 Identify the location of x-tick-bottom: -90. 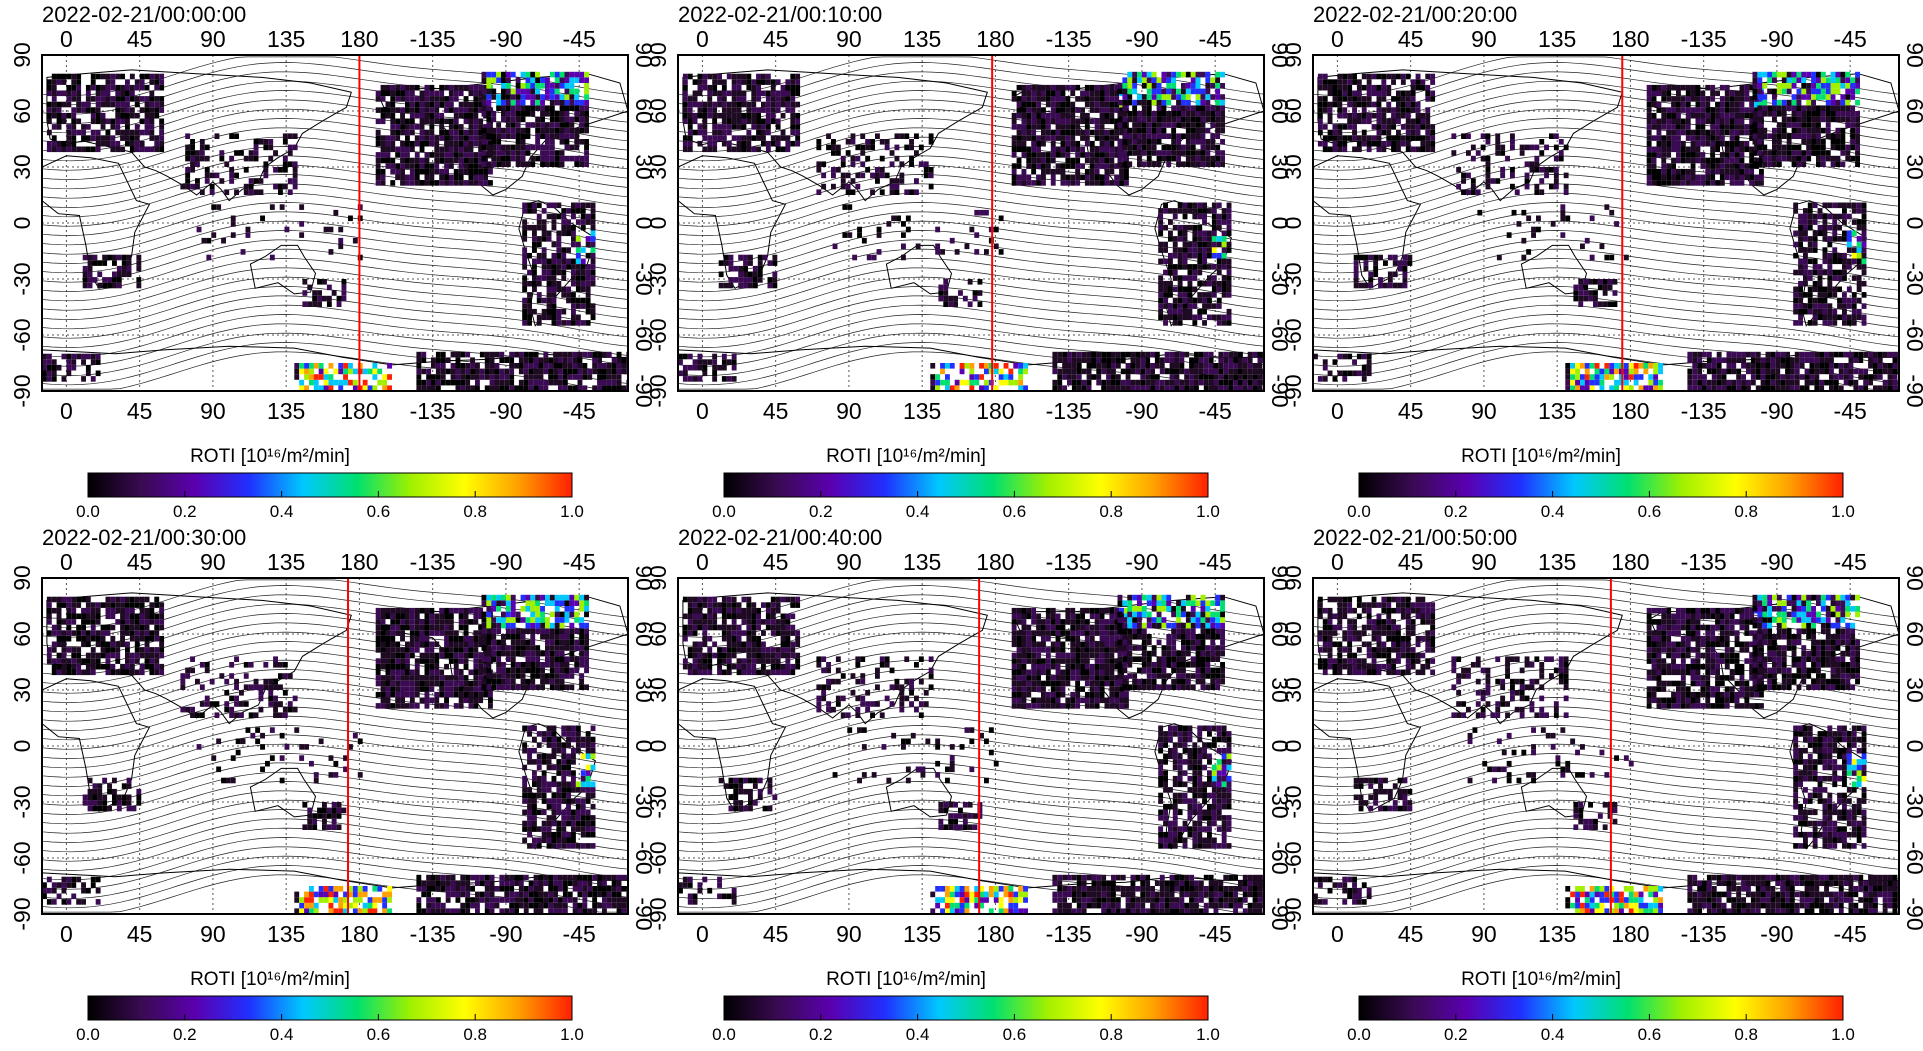
(1141, 411).